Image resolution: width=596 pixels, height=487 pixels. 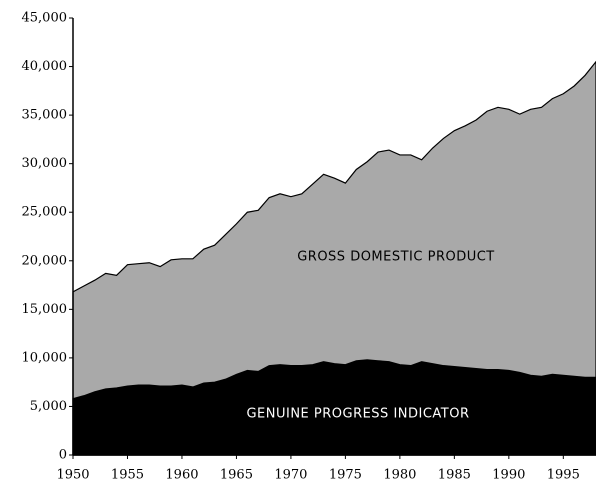 What do you see at coordinates (45, 212) in the screenshot?
I see `y-tick-label: 25,000` at bounding box center [45, 212].